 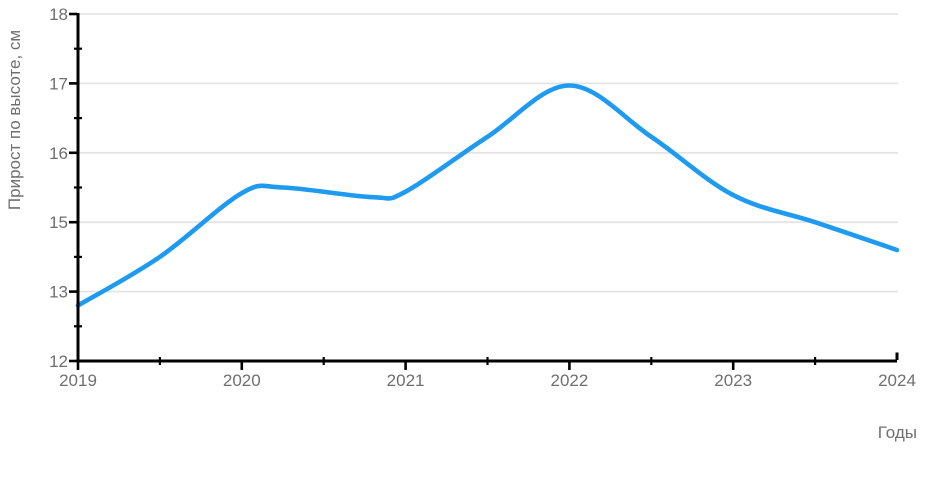 I want to click on y-tick-label: 12, so click(x=58, y=361).